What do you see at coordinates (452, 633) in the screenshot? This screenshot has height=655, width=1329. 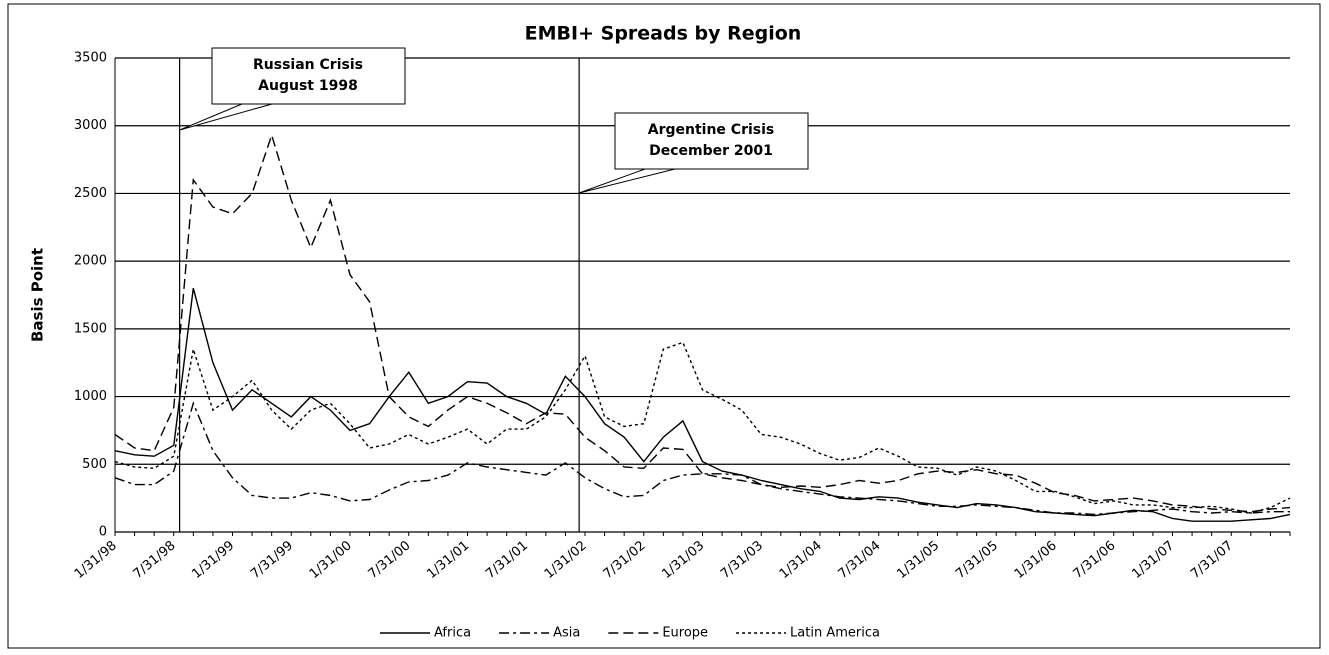 I see `legend-label: Africa` at bounding box center [452, 633].